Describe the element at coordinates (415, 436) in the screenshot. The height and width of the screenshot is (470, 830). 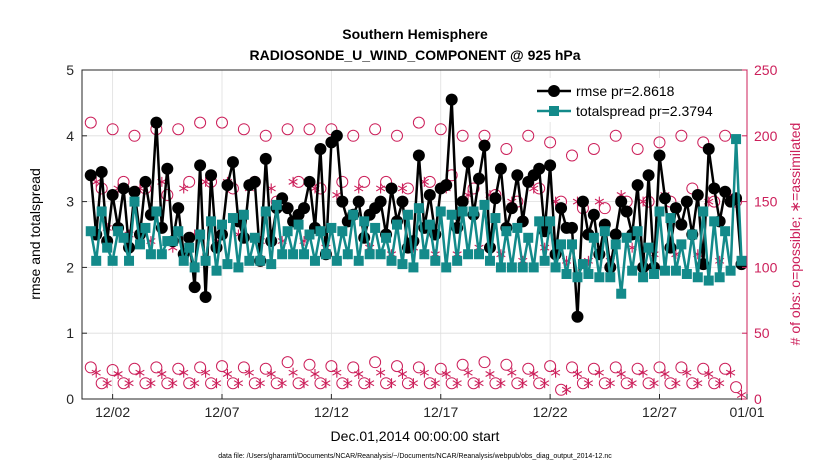
I see `x-axis-label: Dec.01,2014 00:00:00 start` at that location.